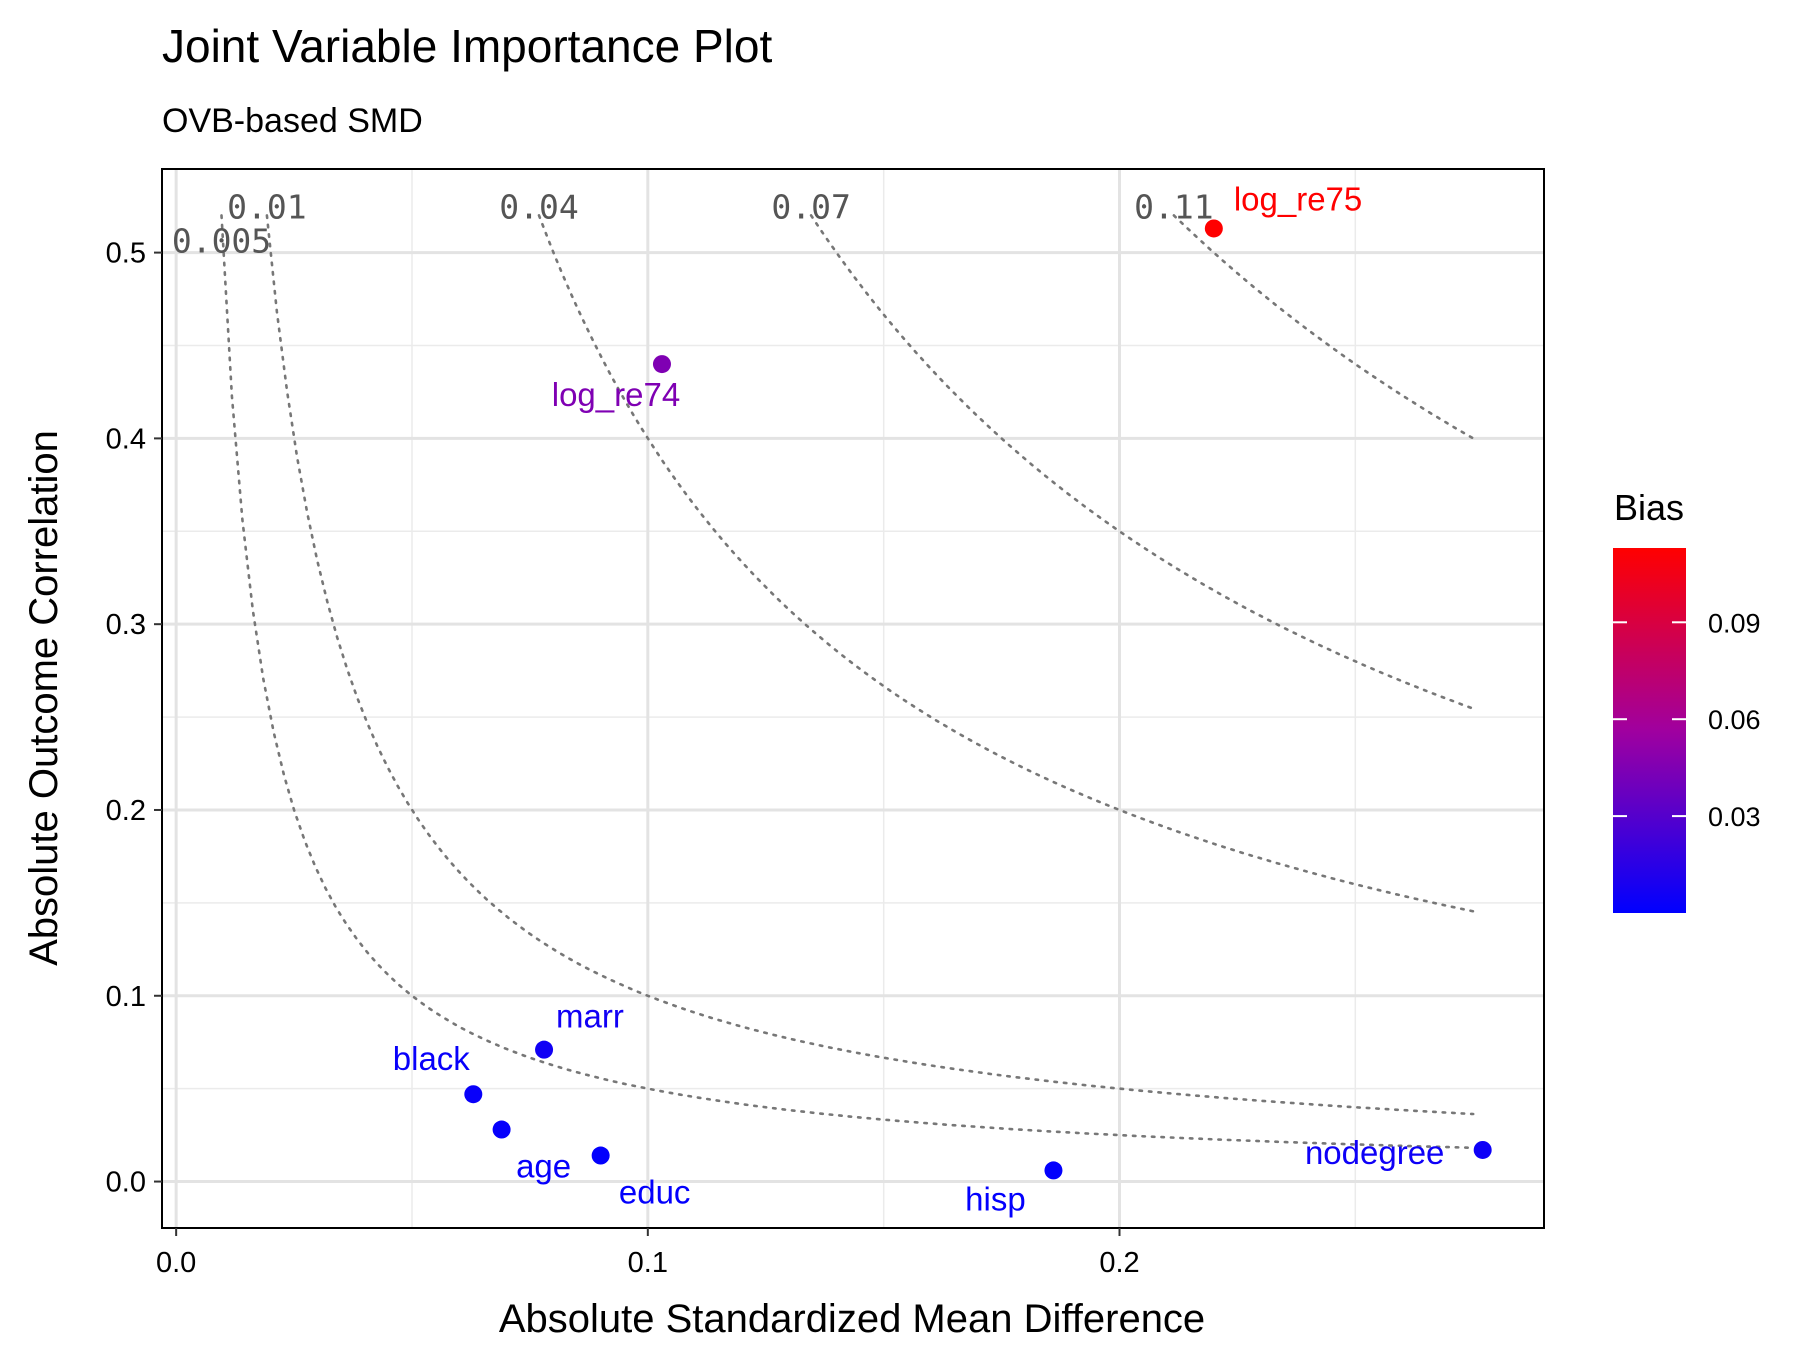 The image size is (1800, 1350). Describe the element at coordinates (1649, 730) in the screenshot. I see `legend-colorbar` at that location.